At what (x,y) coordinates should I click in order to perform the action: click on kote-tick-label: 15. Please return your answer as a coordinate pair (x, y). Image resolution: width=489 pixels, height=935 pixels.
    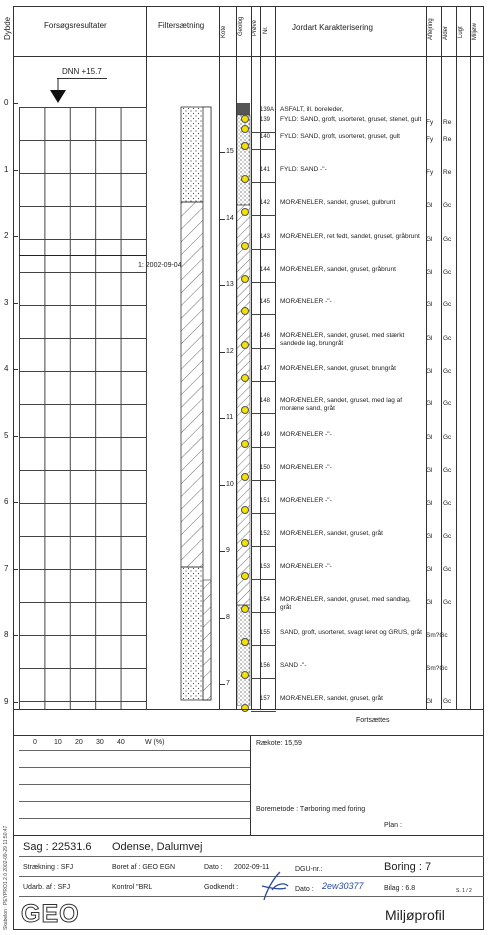
    Looking at the image, I should click on (230, 151).